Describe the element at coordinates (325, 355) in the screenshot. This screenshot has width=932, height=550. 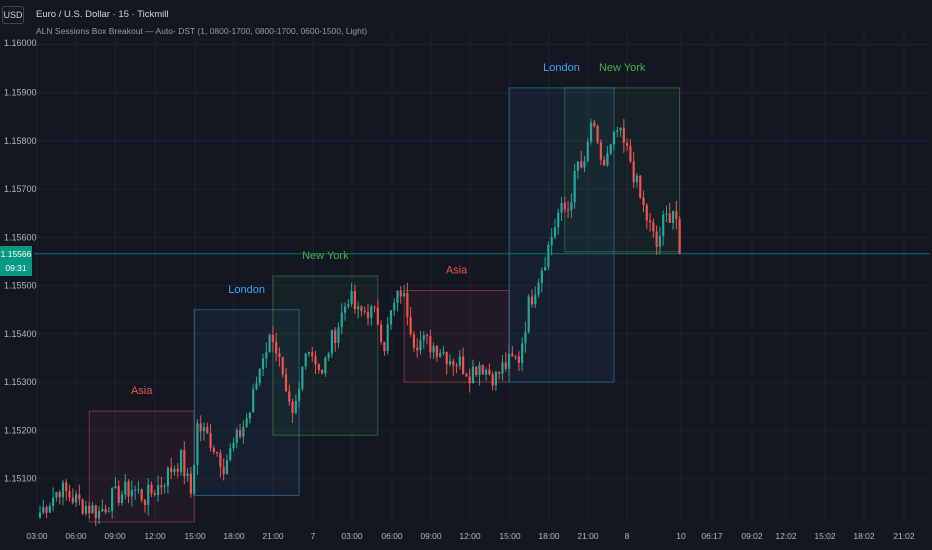
I see `session-box-newyork` at that location.